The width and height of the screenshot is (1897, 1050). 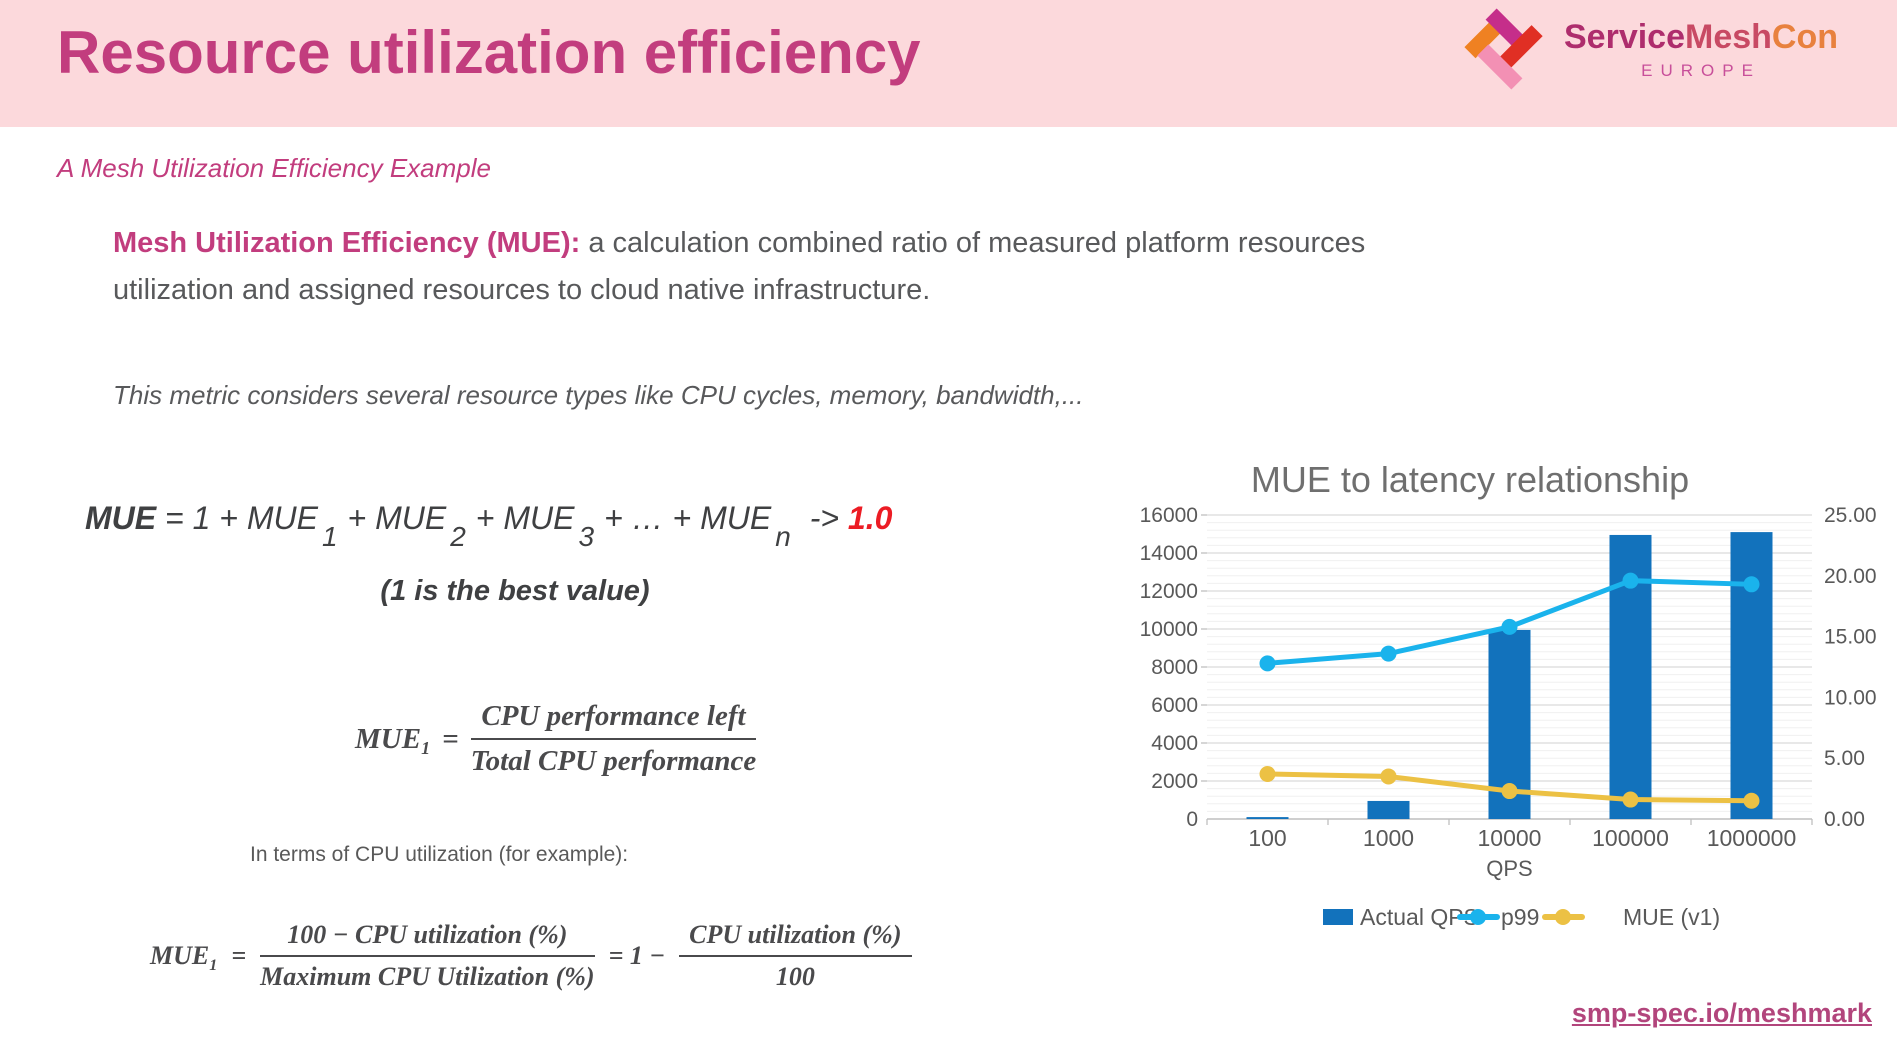 What do you see at coordinates (1174, 743) in the screenshot?
I see `left-axis-label: 4000` at bounding box center [1174, 743].